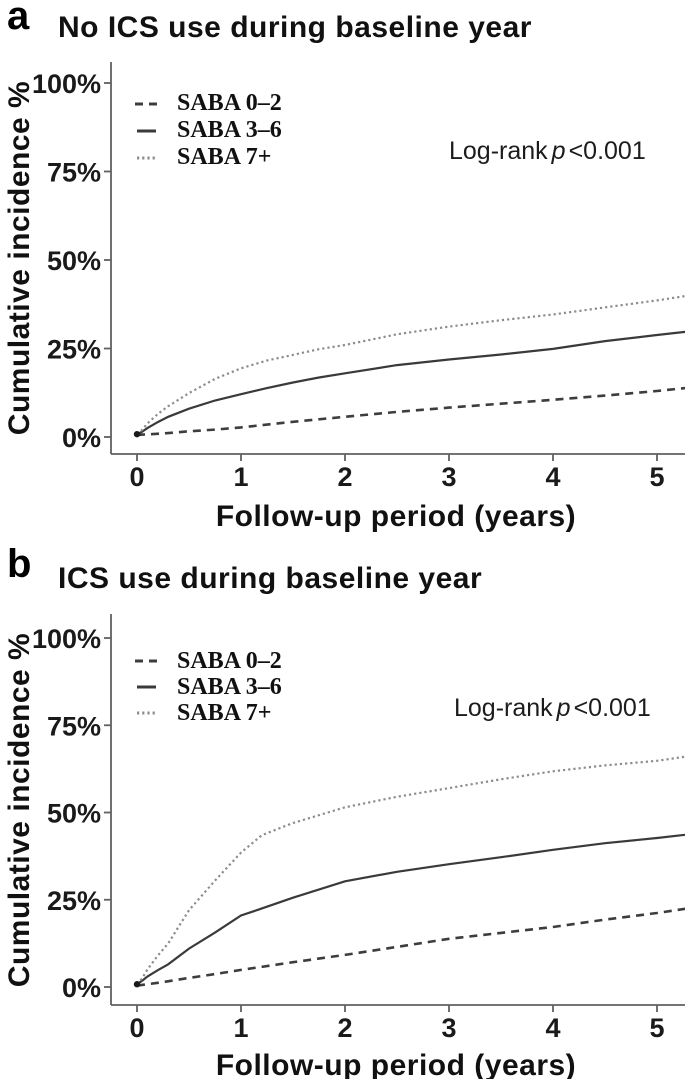 The image size is (685, 1079). I want to click on panel-title-a: No ICS use during baseline year, so click(295, 27).